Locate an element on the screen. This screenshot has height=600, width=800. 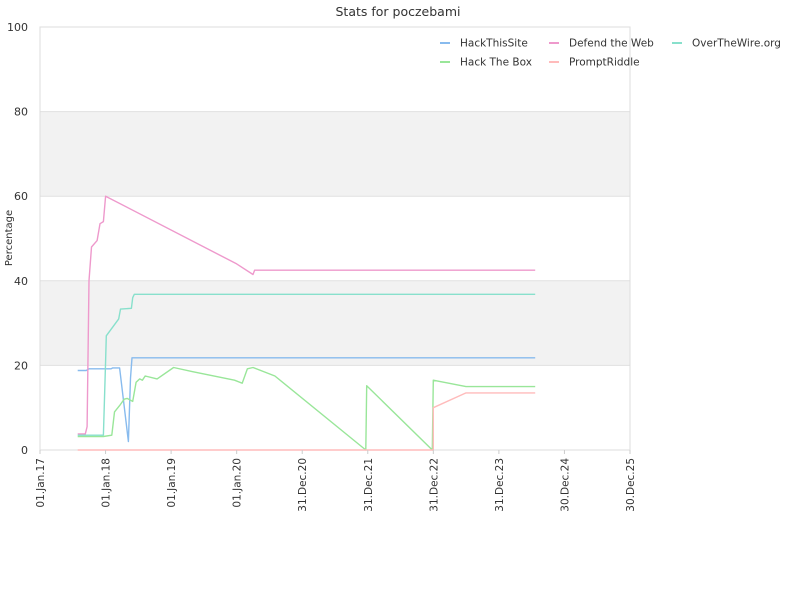
x-tick-label: 31.Dec.21 is located at coordinates (369, 485).